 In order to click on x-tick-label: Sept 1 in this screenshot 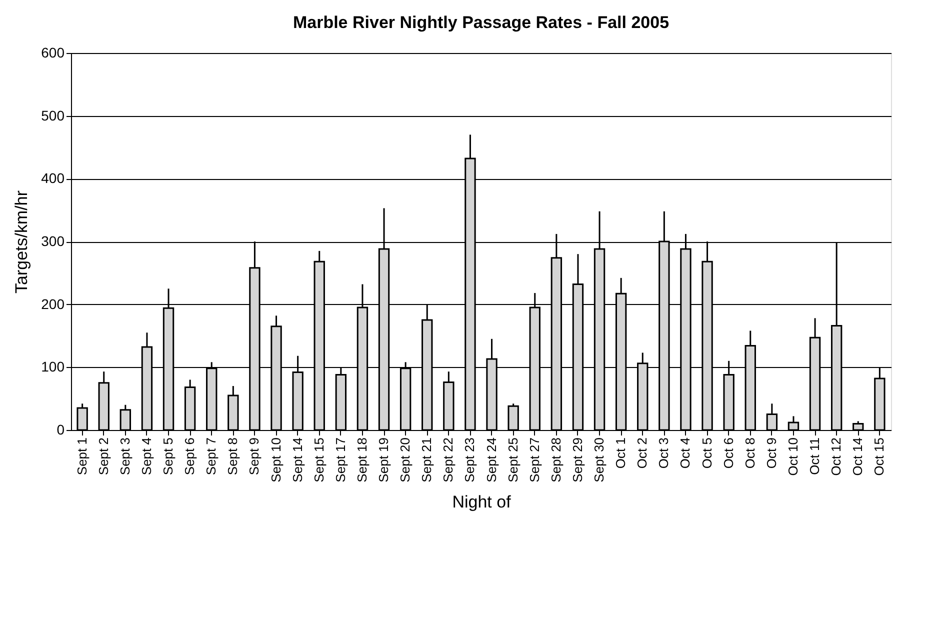, I will do `click(82, 457)`.